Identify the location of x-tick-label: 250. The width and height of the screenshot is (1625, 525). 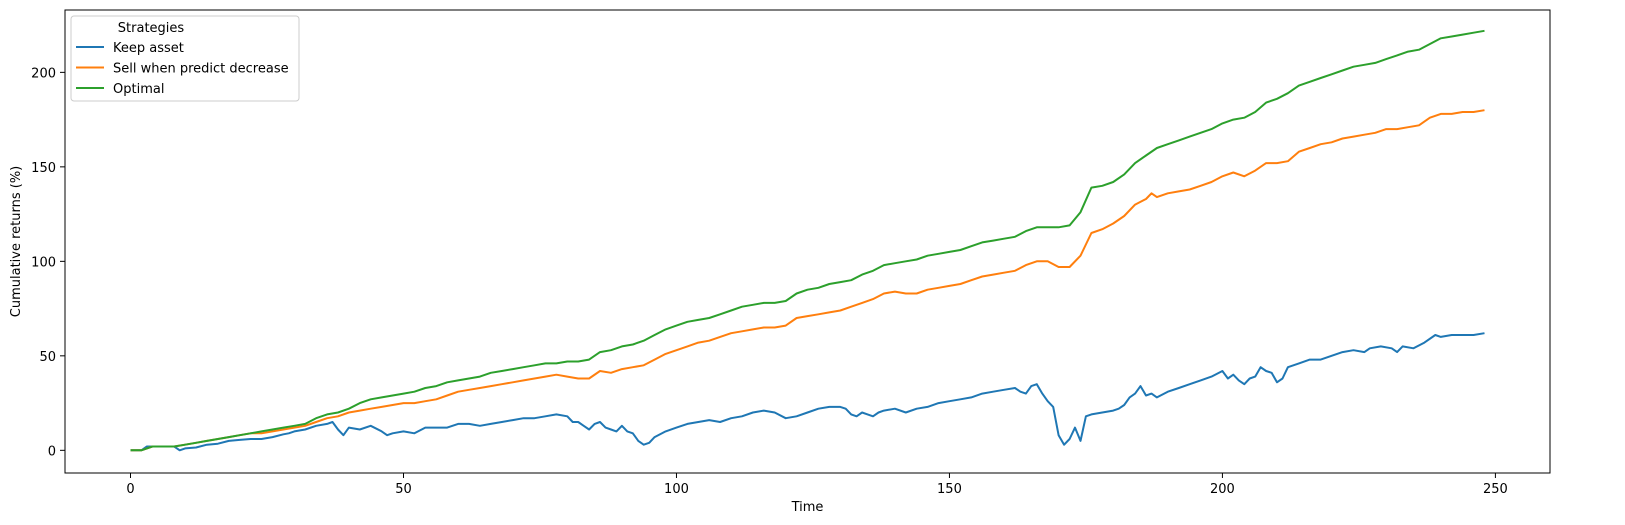
(1495, 489).